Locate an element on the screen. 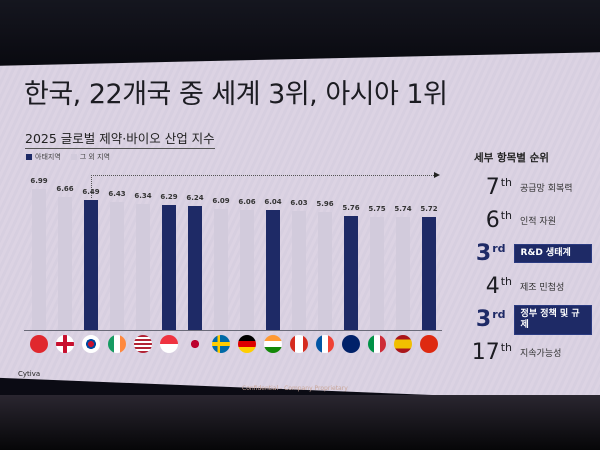 This screenshot has height=450, width=600. confidential-footer: Confidential - Company Proprietary is located at coordinates (295, 388).